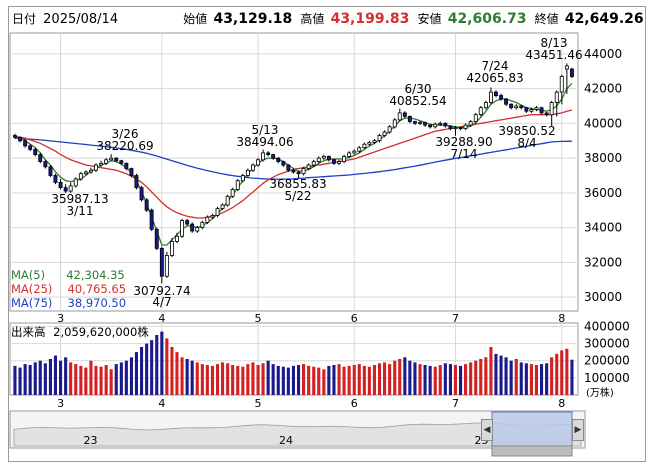 The height and width of the screenshot is (470, 653). I want to click on annotation-date: 3/26, so click(125, 134).